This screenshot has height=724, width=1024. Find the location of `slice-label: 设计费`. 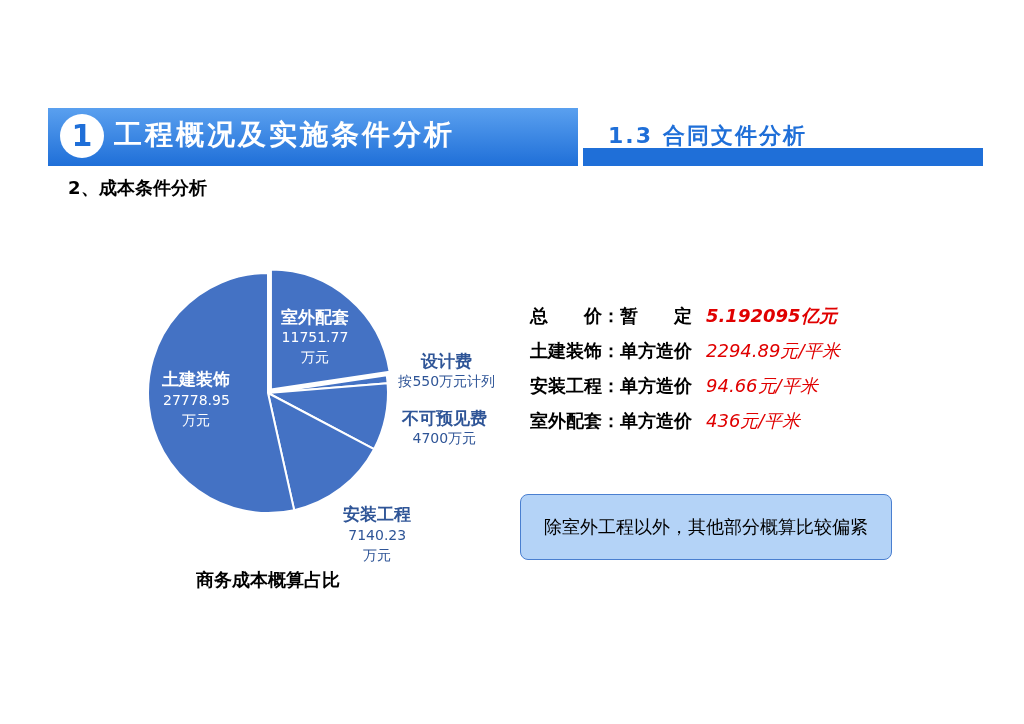

slice-label: 设计费 is located at coordinates (446, 360).